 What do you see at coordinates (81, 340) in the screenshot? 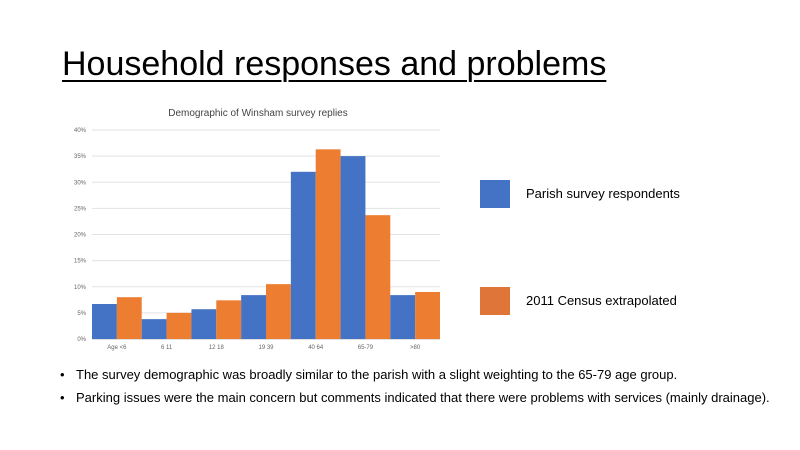
I see `y-tick-label: 0%` at bounding box center [81, 340].